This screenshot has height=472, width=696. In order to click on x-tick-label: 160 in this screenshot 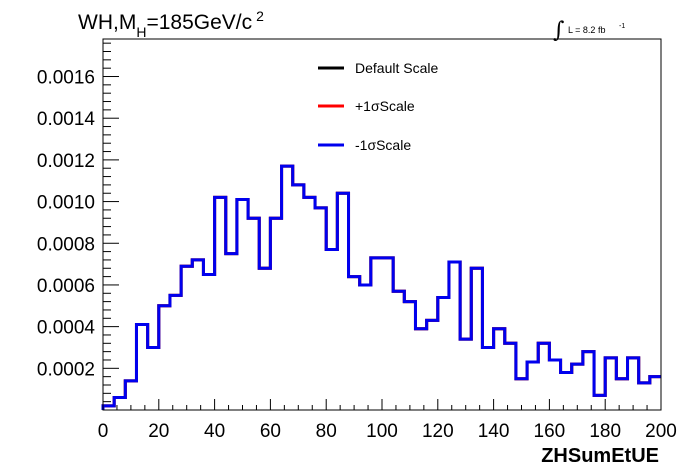, I will do `click(550, 431)`.